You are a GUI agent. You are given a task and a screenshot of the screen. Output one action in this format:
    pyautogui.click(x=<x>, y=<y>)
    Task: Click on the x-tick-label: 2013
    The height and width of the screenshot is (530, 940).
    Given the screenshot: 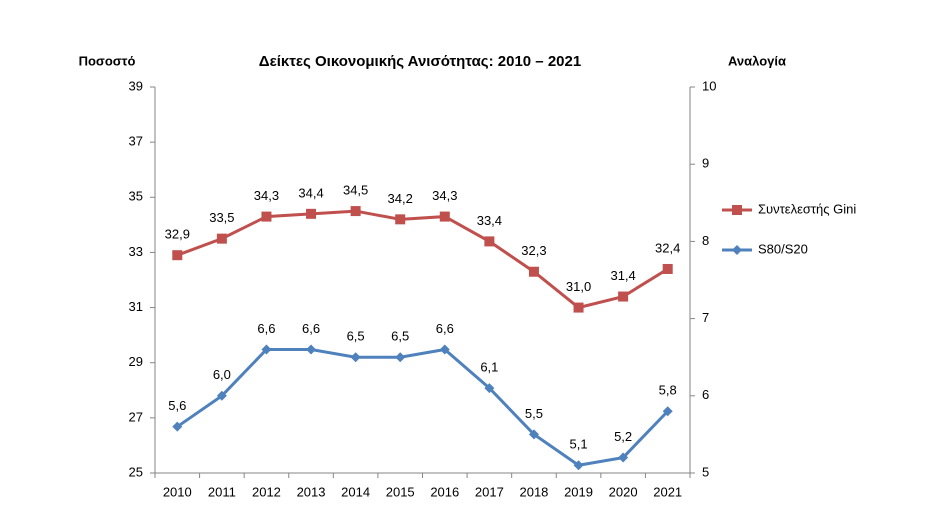 What is the action you would take?
    pyautogui.click(x=311, y=491)
    